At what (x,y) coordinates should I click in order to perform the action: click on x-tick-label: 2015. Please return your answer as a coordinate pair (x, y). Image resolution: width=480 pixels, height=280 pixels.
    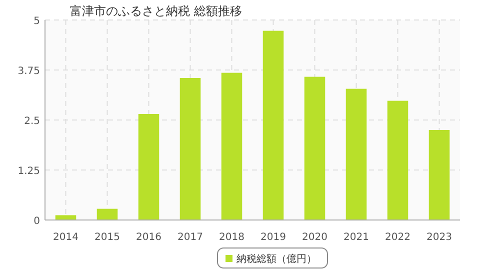
    Looking at the image, I should click on (107, 237).